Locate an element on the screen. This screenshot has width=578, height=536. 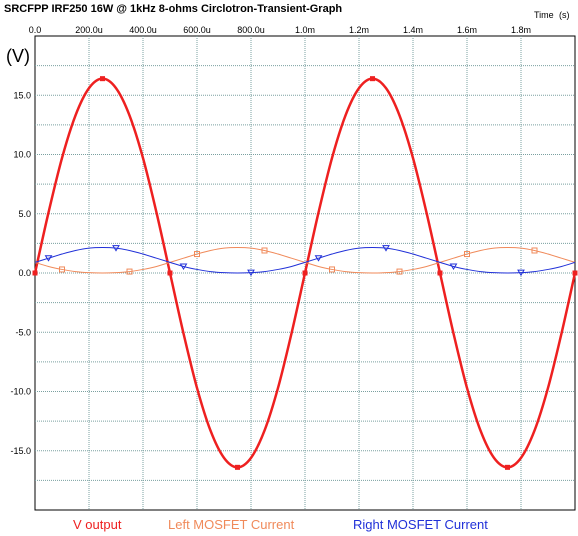
x-tick-label: 1.6m is located at coordinates (467, 30).